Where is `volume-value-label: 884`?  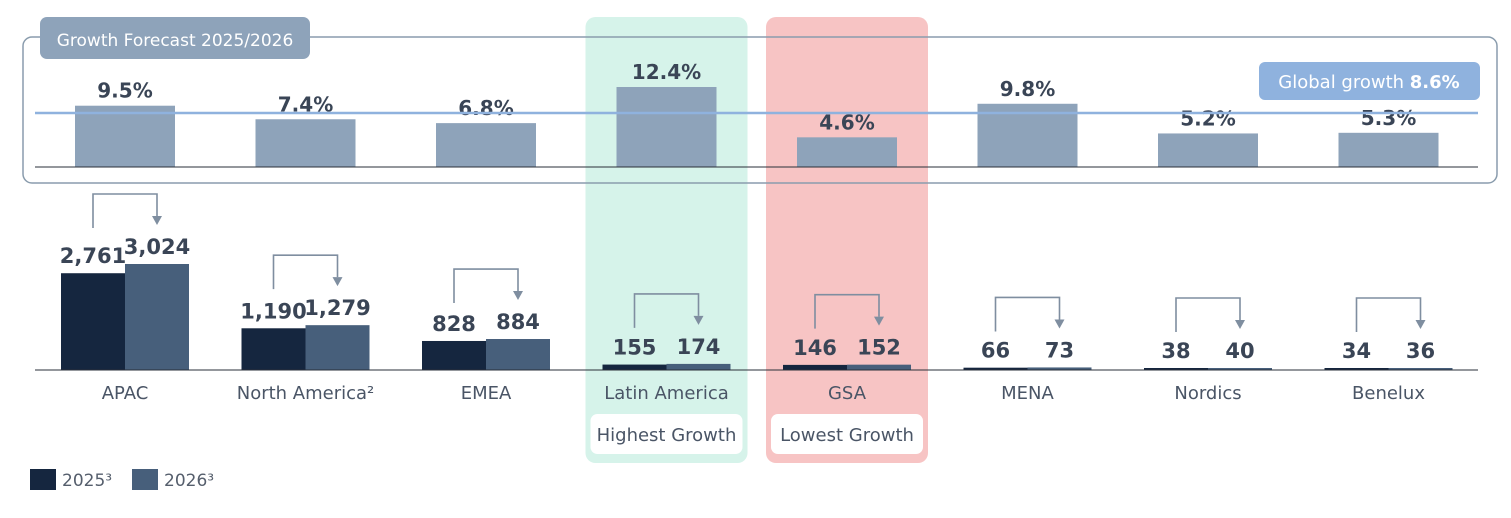 volume-value-label: 884 is located at coordinates (518, 322).